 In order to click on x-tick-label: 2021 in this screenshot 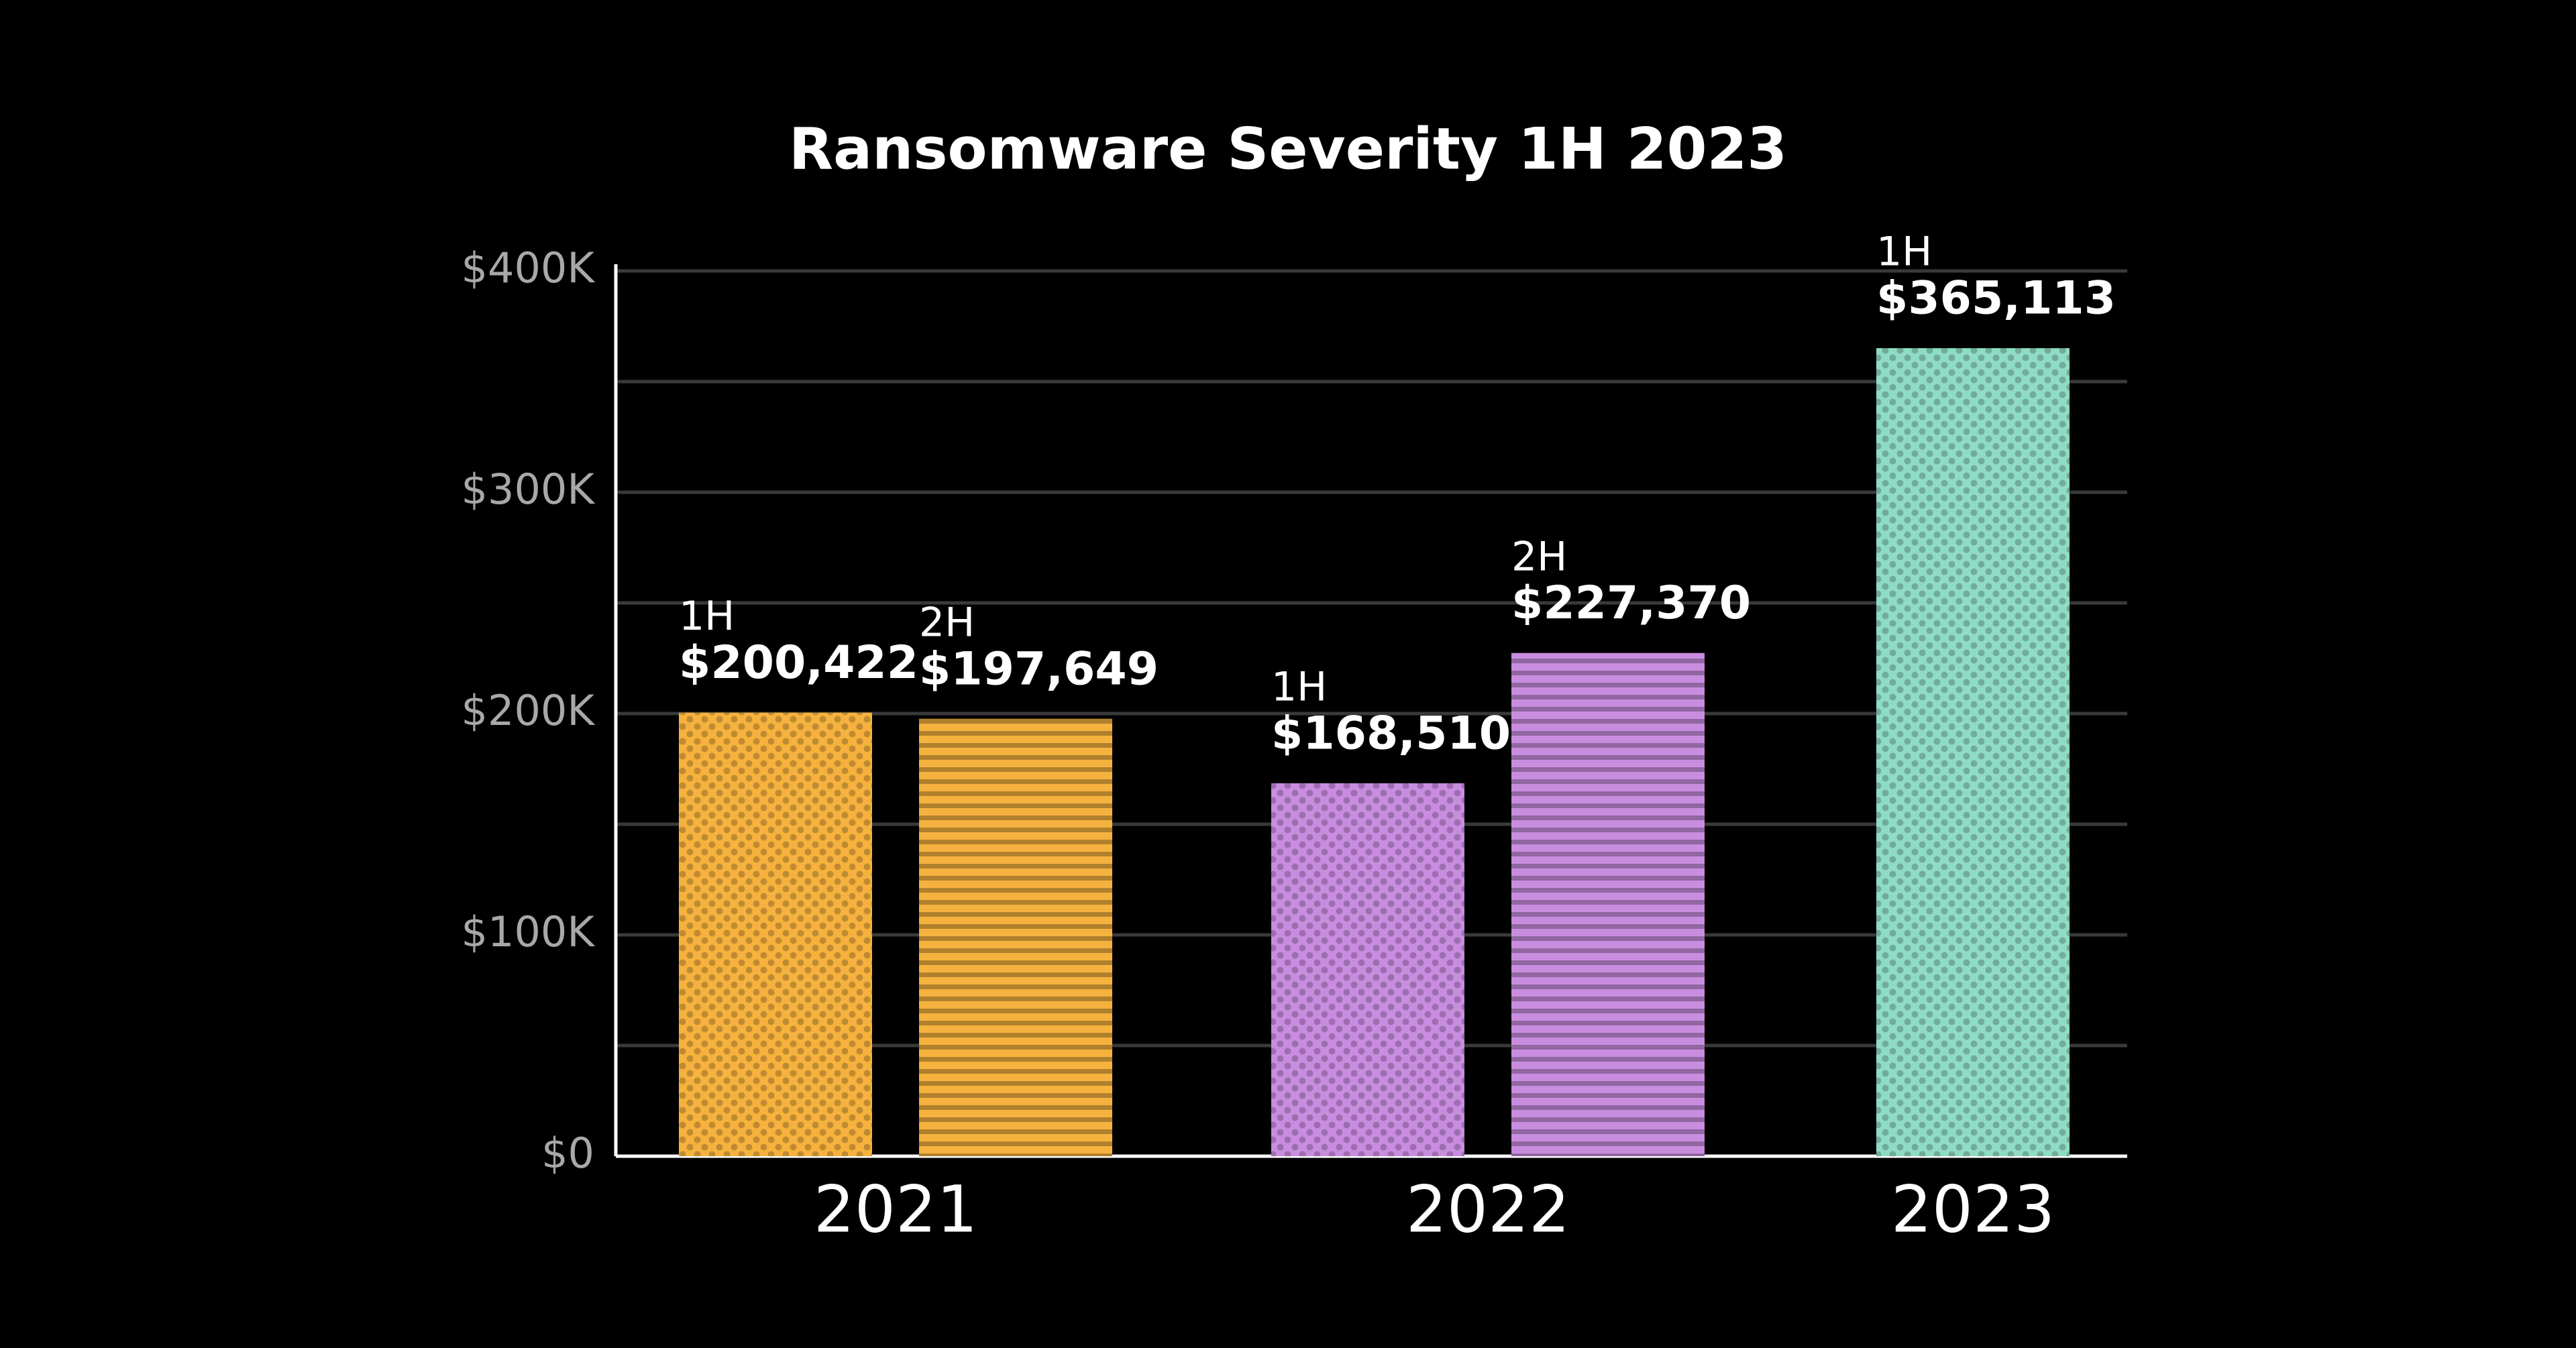, I will do `click(895, 1209)`.